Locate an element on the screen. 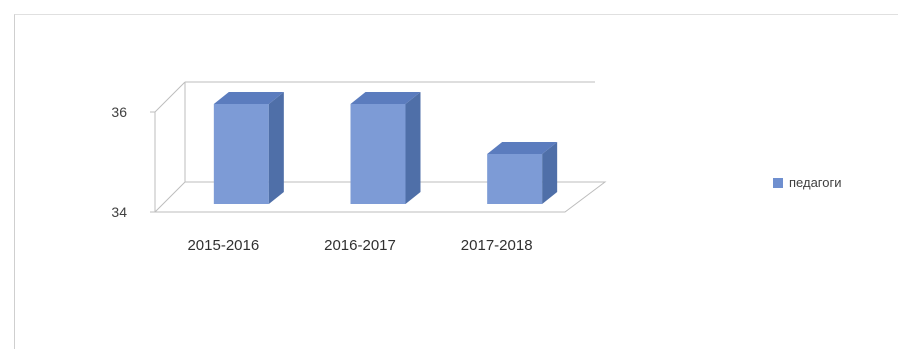 This screenshot has height=349, width=898. y-tick-label: 36 is located at coordinates (119, 112).